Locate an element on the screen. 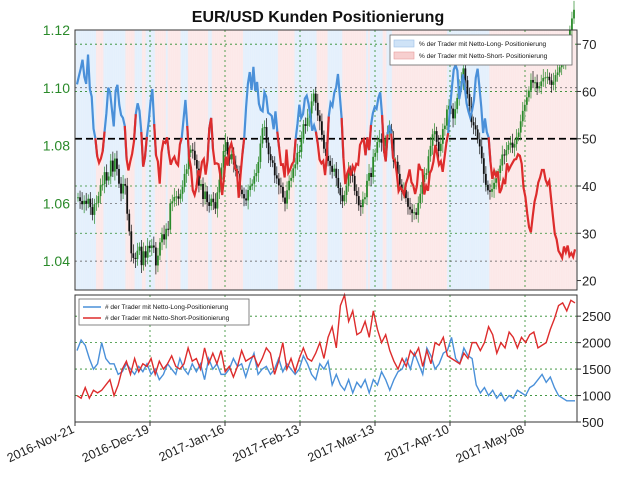 The height and width of the screenshot is (483, 624). bottom-right-tick-label: 1500 is located at coordinates (596, 369).